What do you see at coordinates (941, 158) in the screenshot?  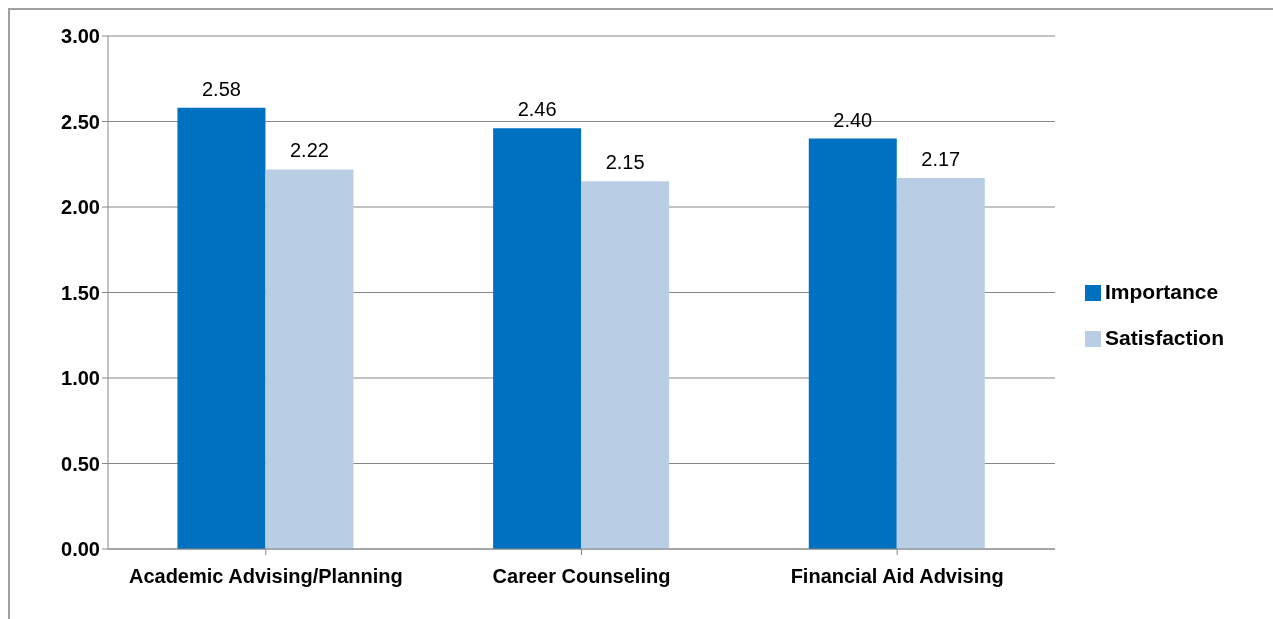 I see `data-label: 2.17` at bounding box center [941, 158].